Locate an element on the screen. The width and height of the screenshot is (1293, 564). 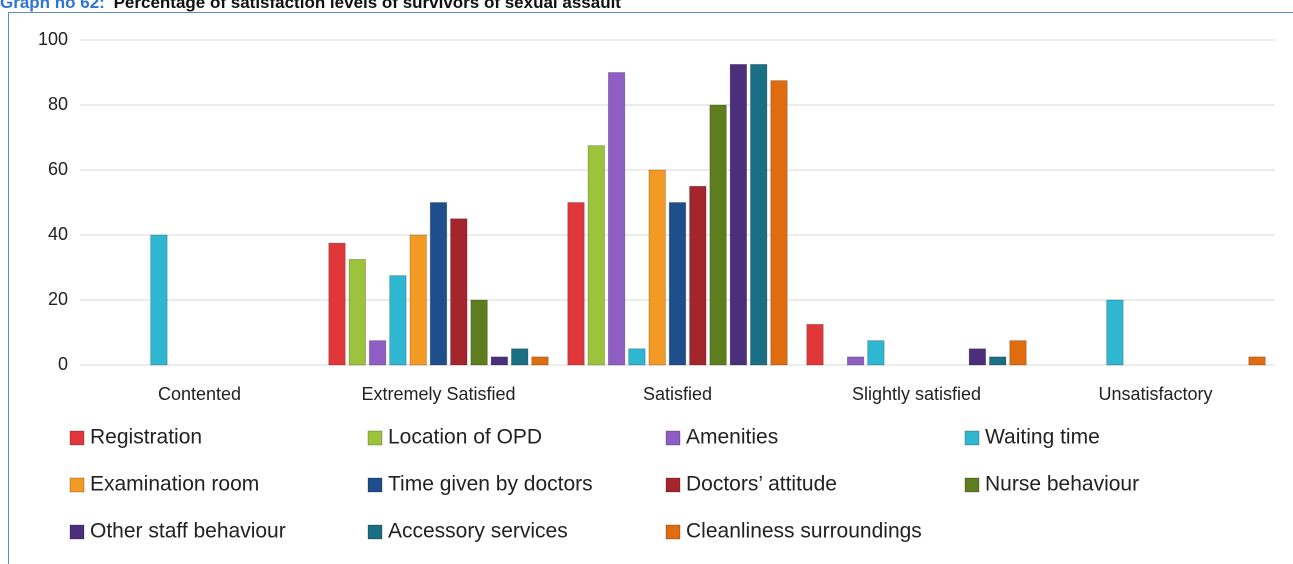
legend-label: Examination room is located at coordinates (174, 484).